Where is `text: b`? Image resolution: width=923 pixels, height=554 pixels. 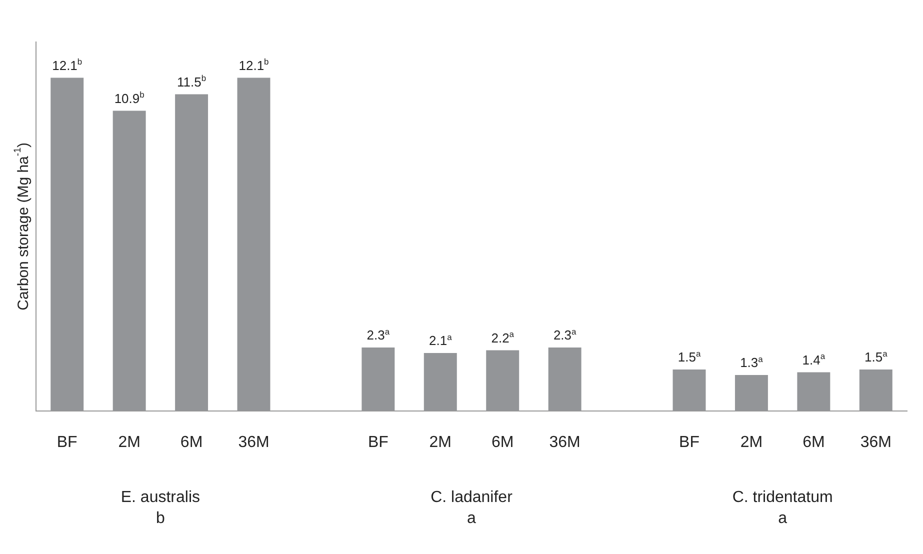
text: b is located at coordinates (160, 518).